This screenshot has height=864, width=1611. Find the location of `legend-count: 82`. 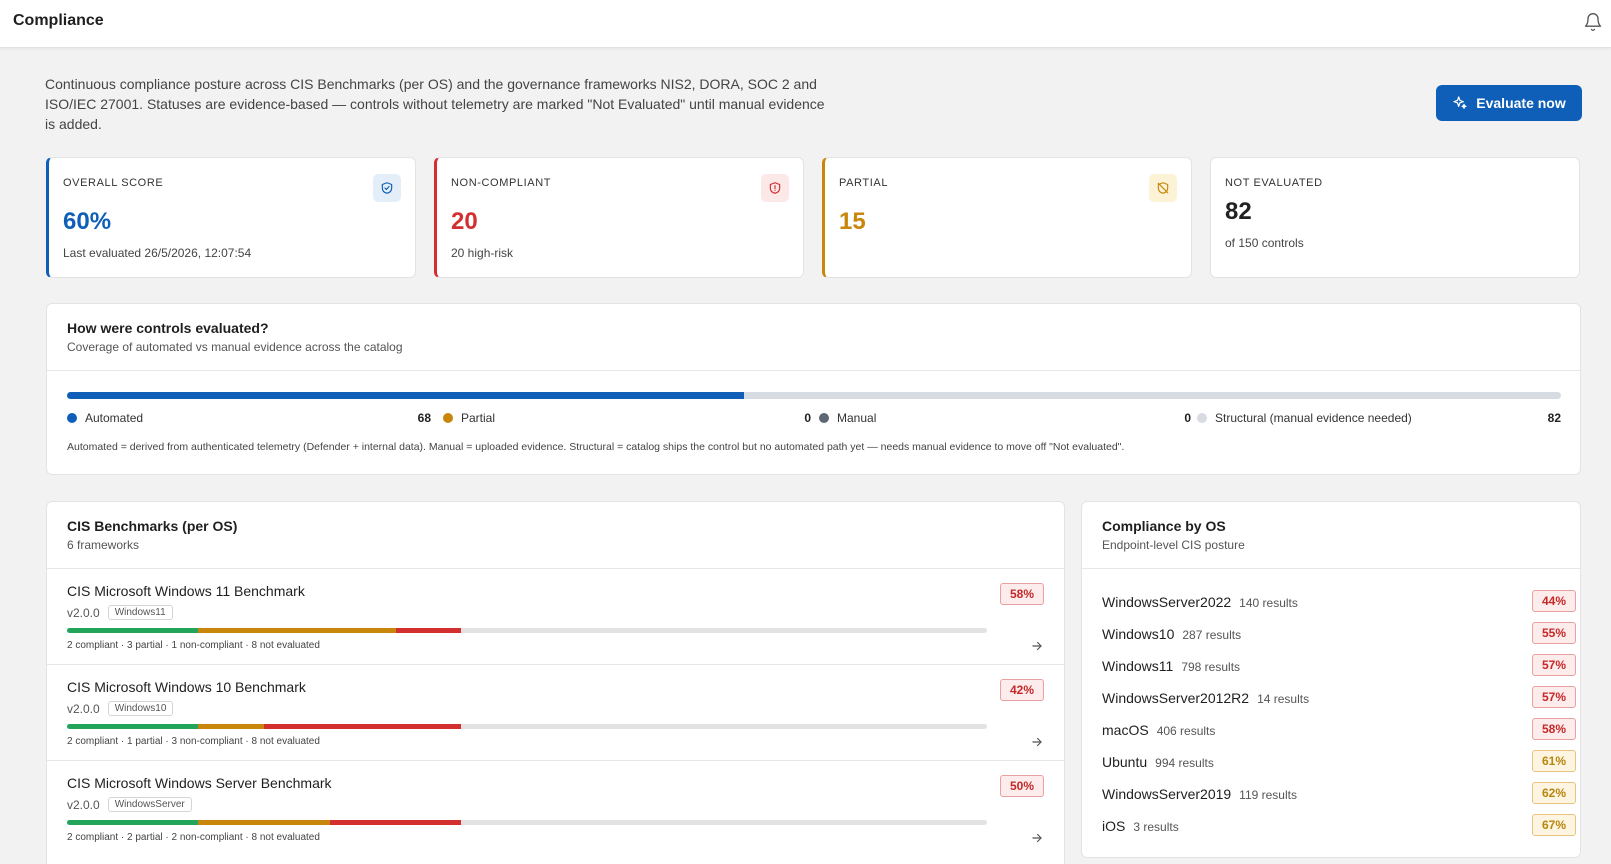

legend-count: 82 is located at coordinates (1554, 418).